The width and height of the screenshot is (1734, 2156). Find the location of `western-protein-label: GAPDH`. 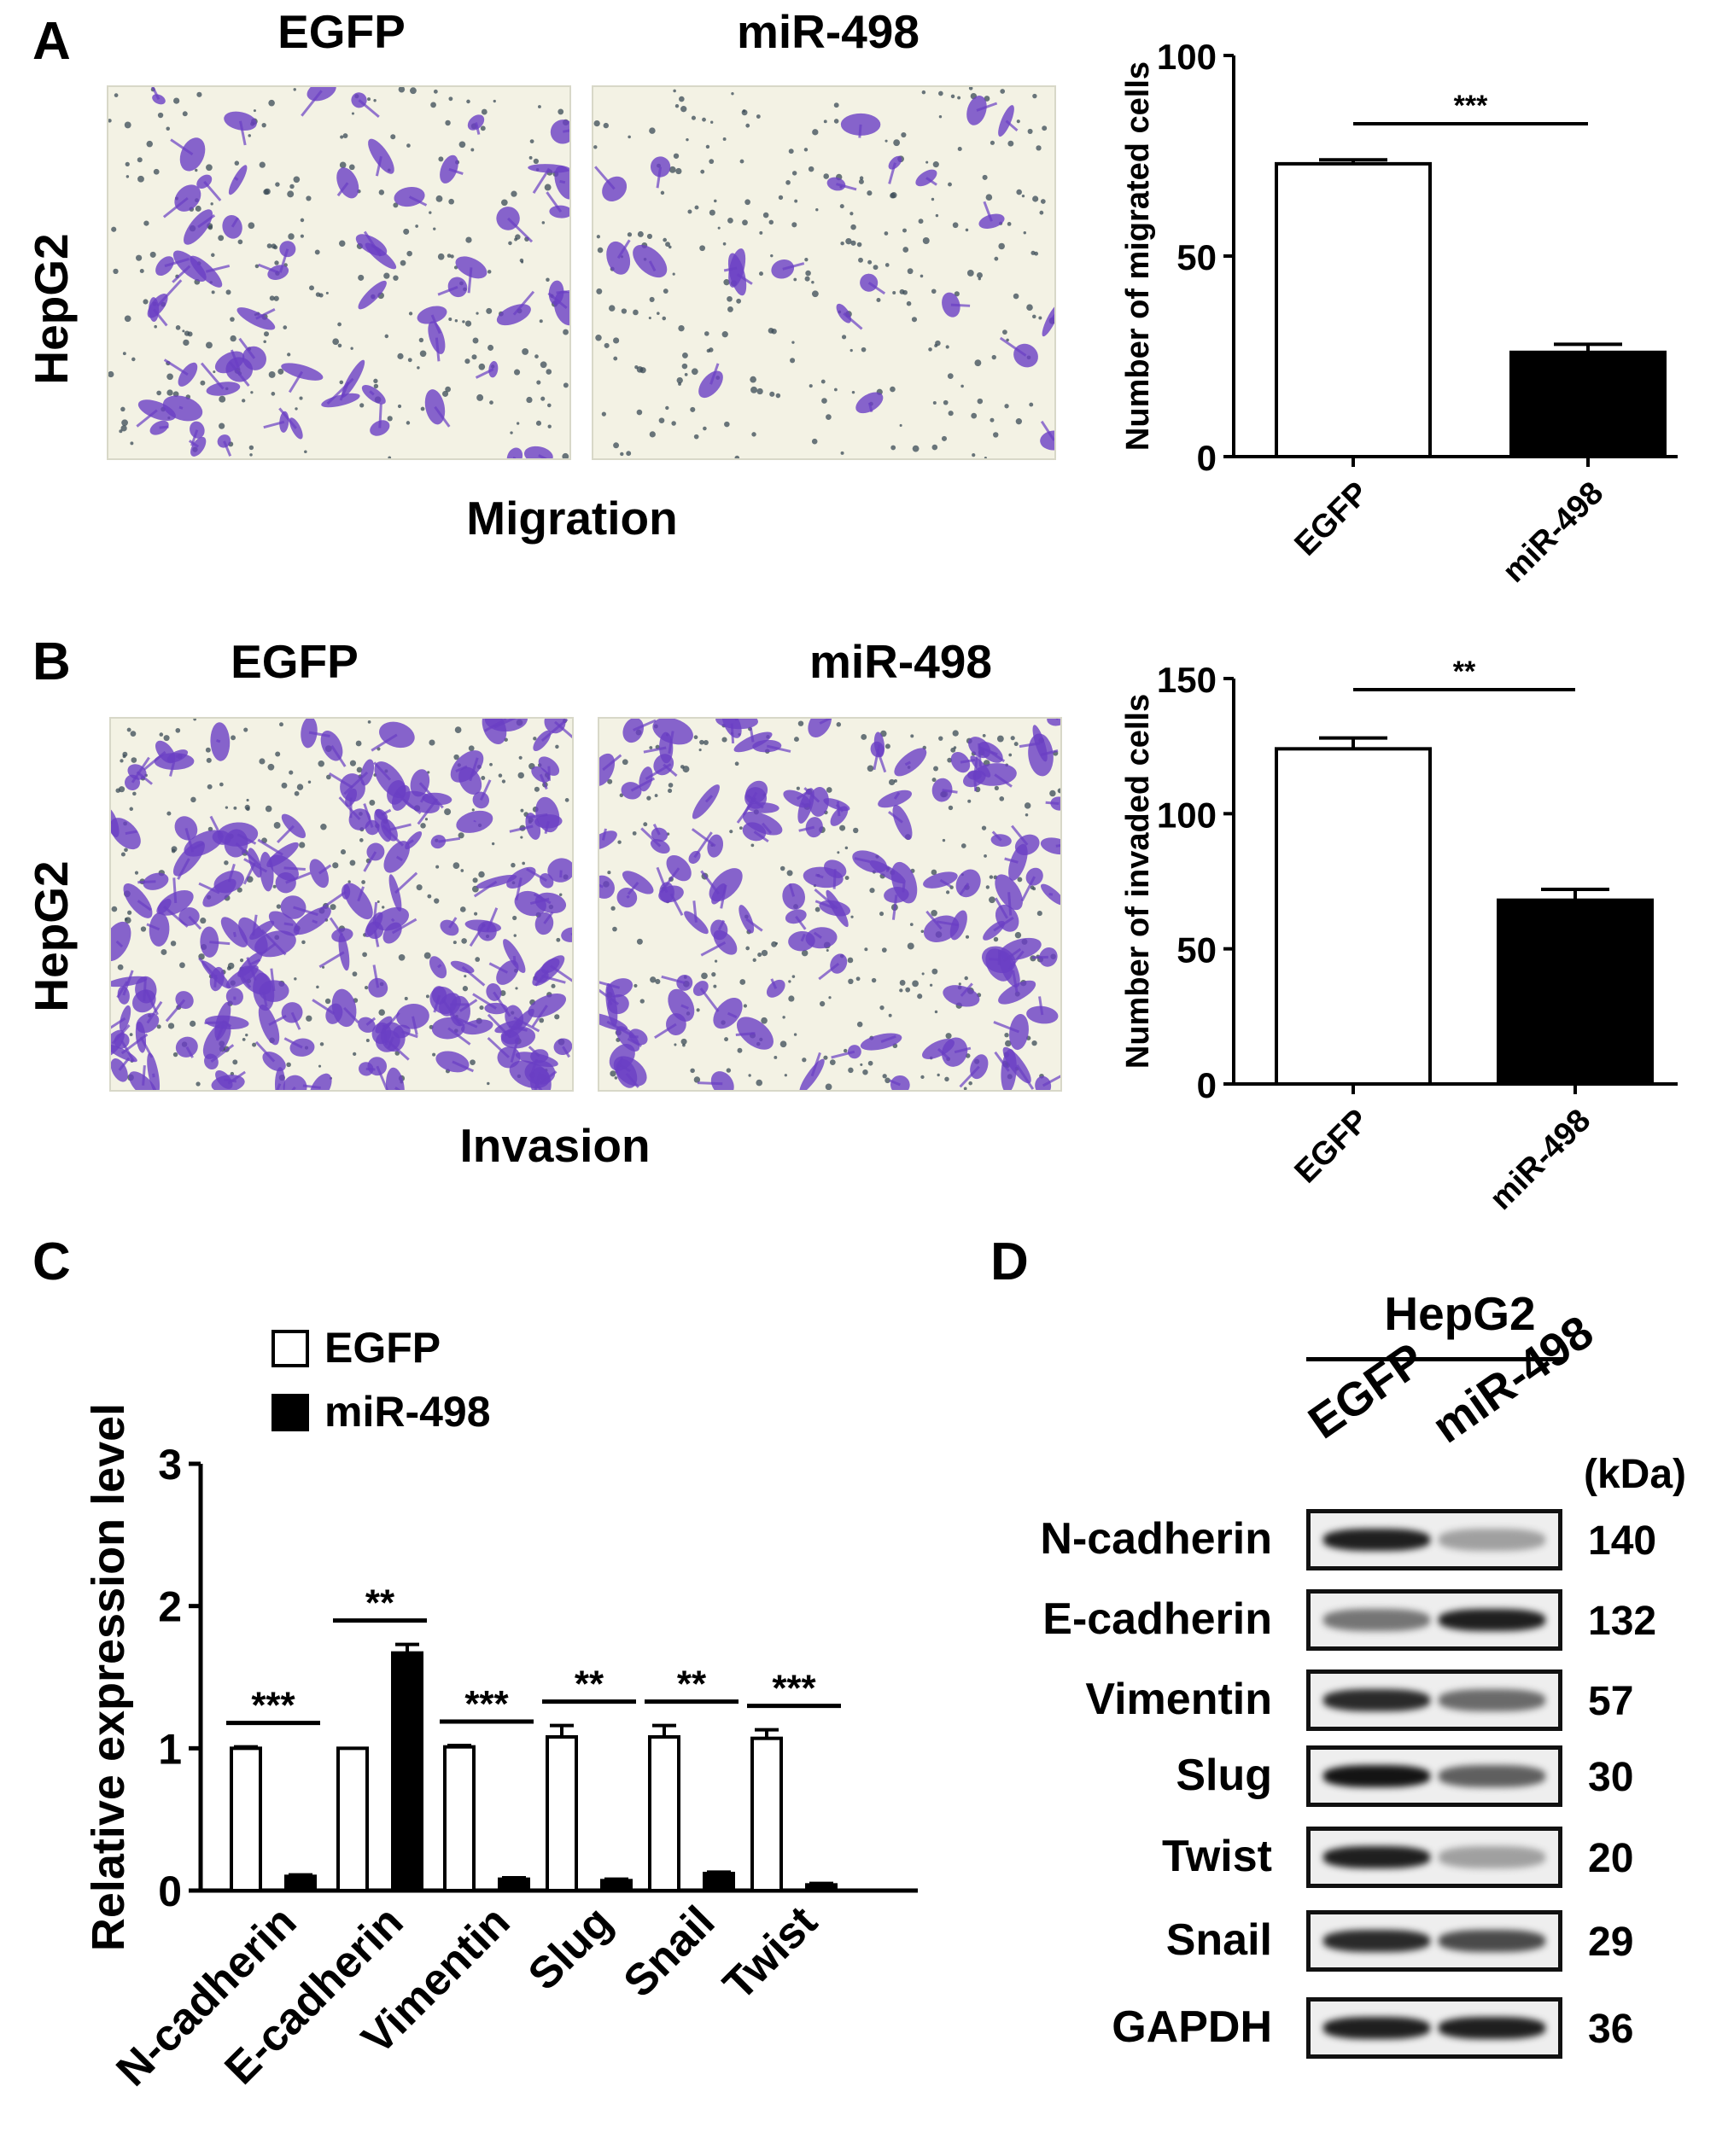

western-protein-label: GAPDH is located at coordinates (1192, 2027).